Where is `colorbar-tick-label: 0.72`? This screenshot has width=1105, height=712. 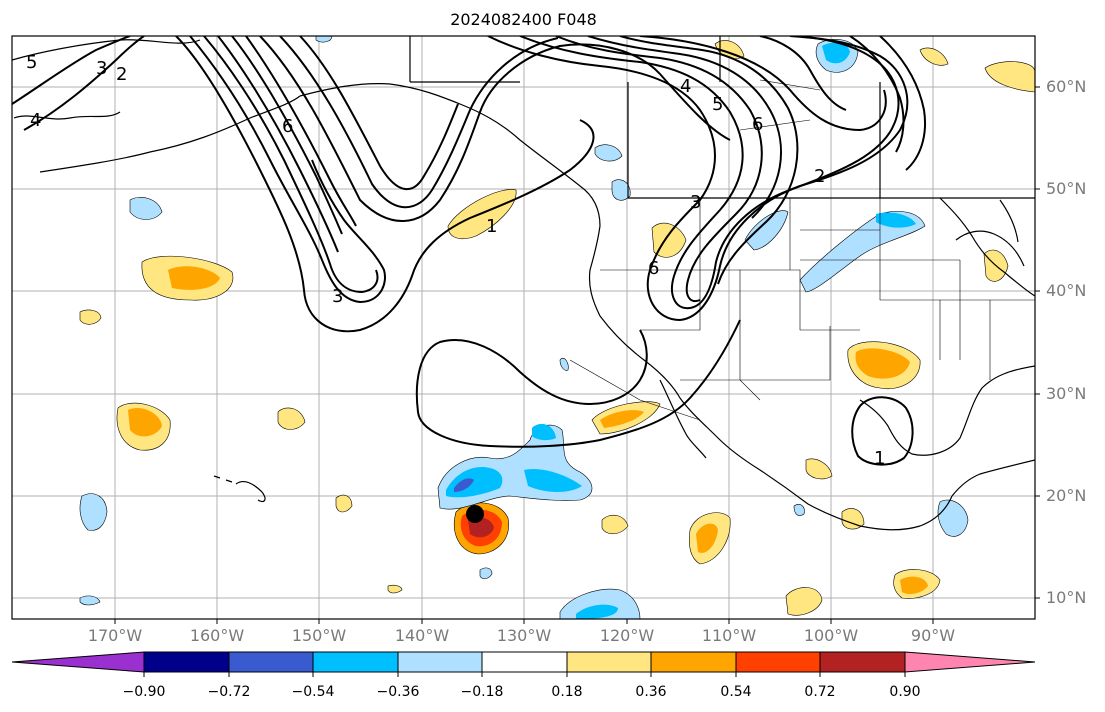
colorbar-tick-label: 0.72 is located at coordinates (820, 692).